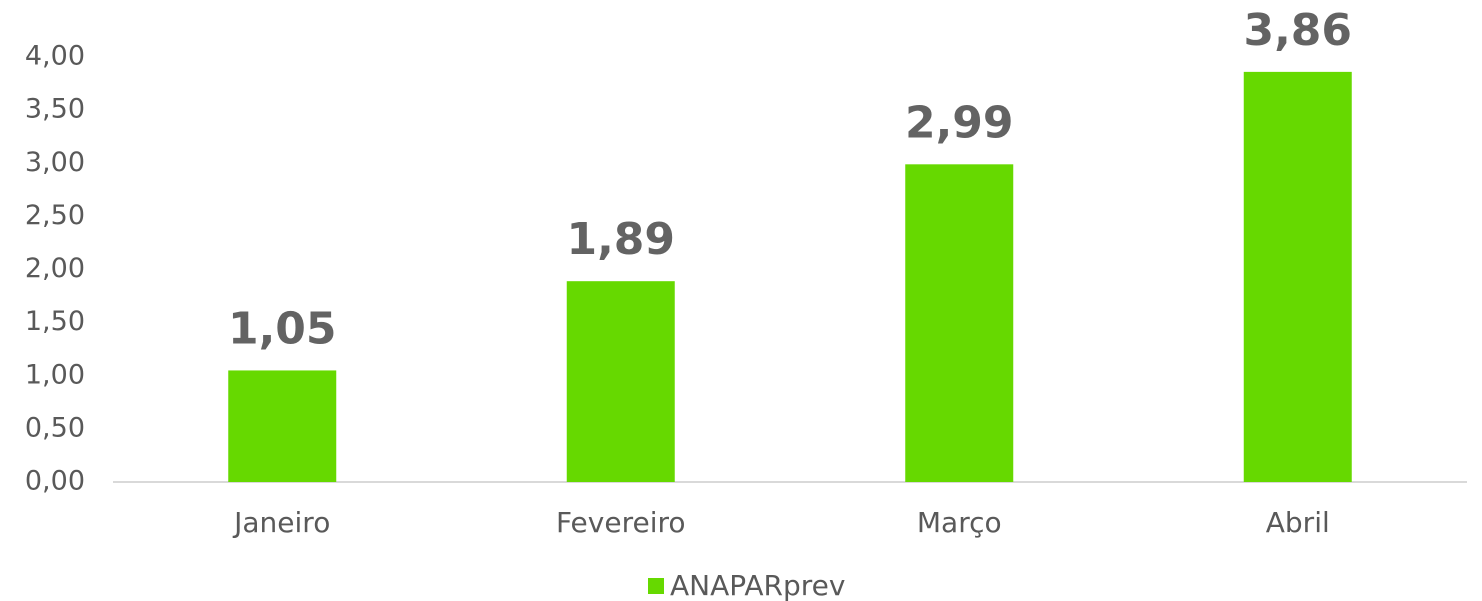  Describe the element at coordinates (55, 56) in the screenshot. I see `y-tick-label: 4,00` at that location.